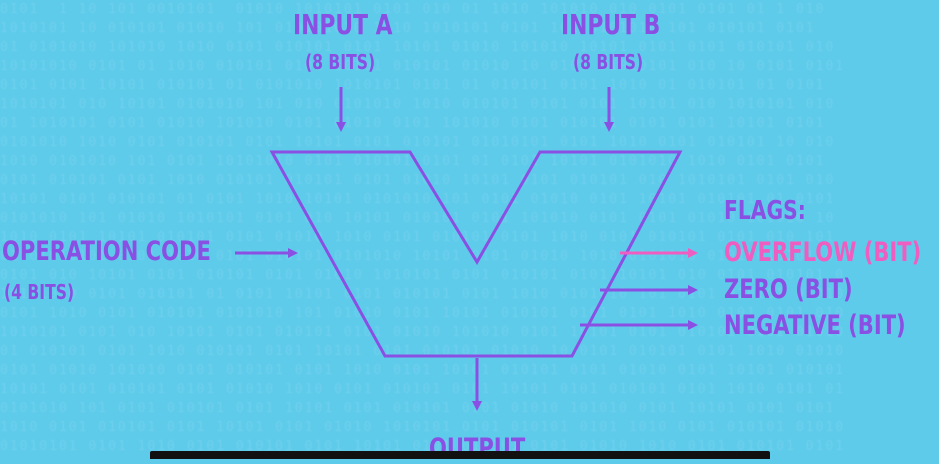 The height and width of the screenshot is (464, 939). I want to click on input-a-label: INPUT A, so click(343, 24).